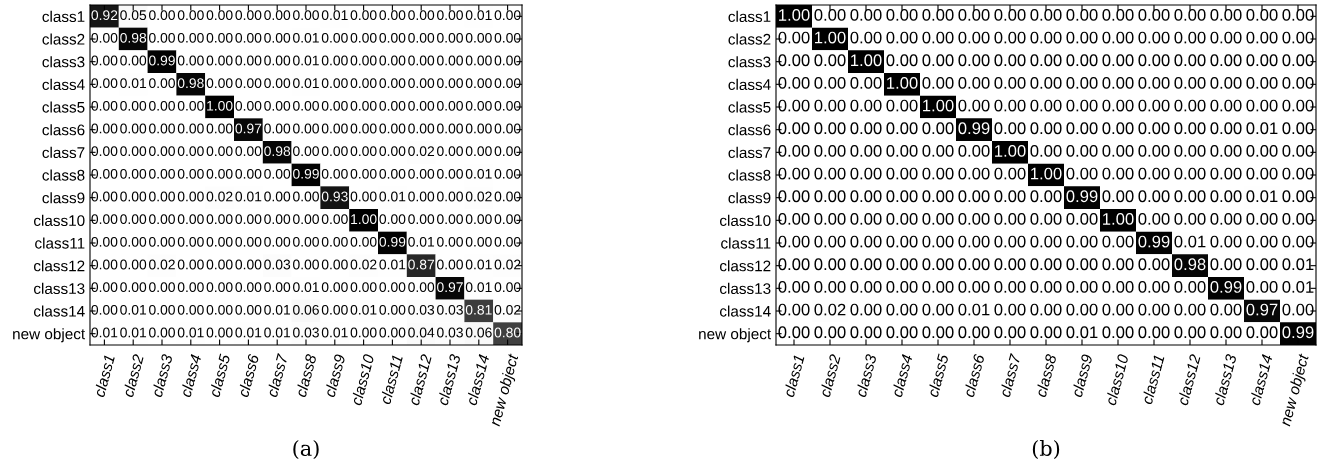  Describe the element at coordinates (745, 220) in the screenshot. I see `y-tick-label: class10` at that location.